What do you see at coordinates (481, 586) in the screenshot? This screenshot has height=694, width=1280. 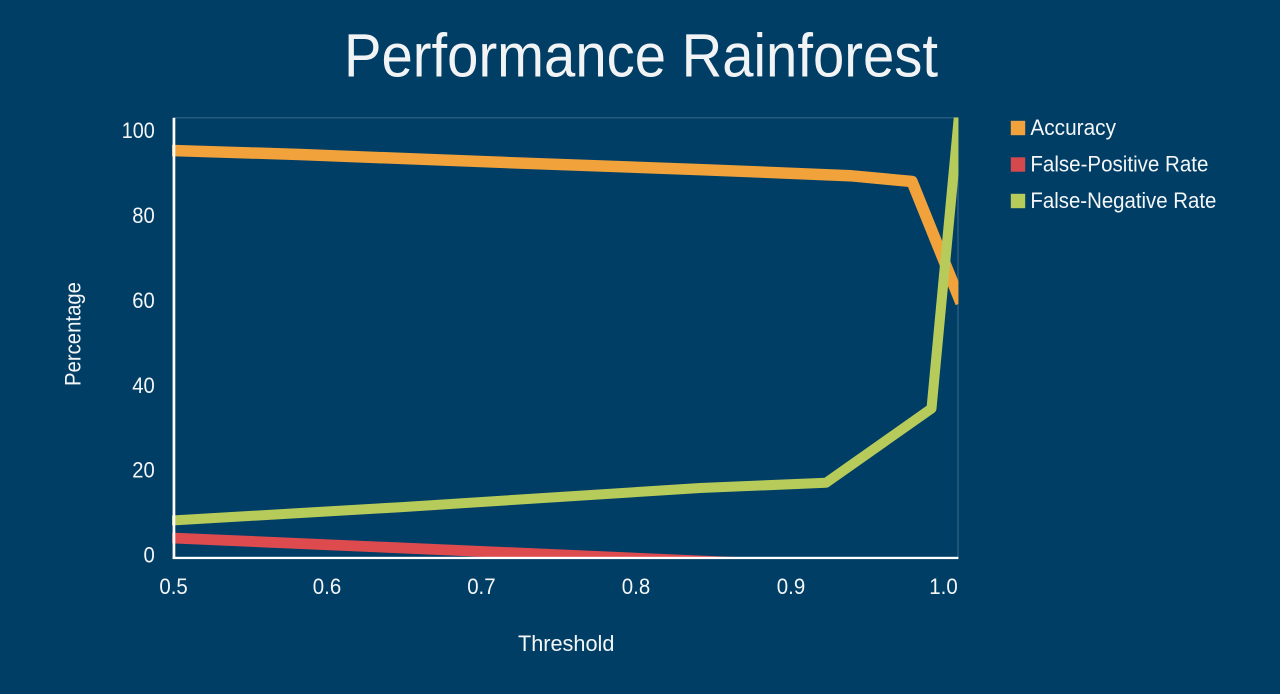 I see `svg-text: 0.7` at bounding box center [481, 586].